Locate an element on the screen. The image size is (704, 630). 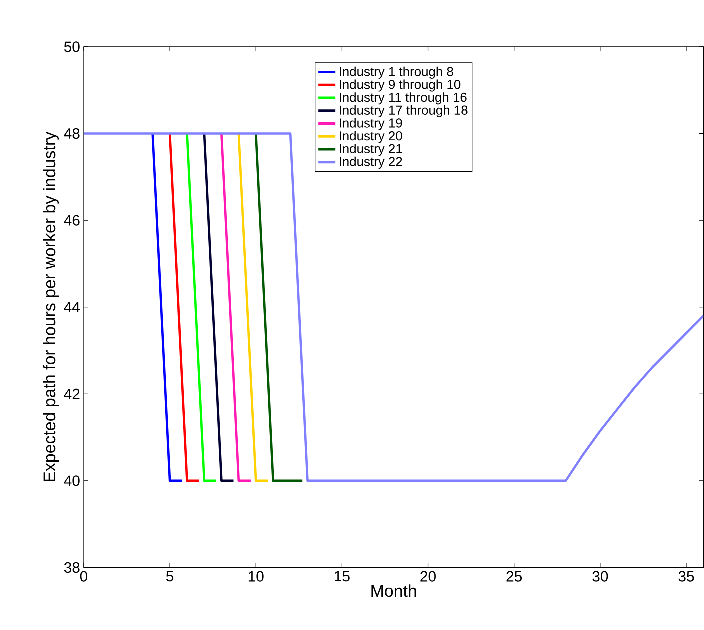
legend-label: Industry 19 is located at coordinates (371, 124).